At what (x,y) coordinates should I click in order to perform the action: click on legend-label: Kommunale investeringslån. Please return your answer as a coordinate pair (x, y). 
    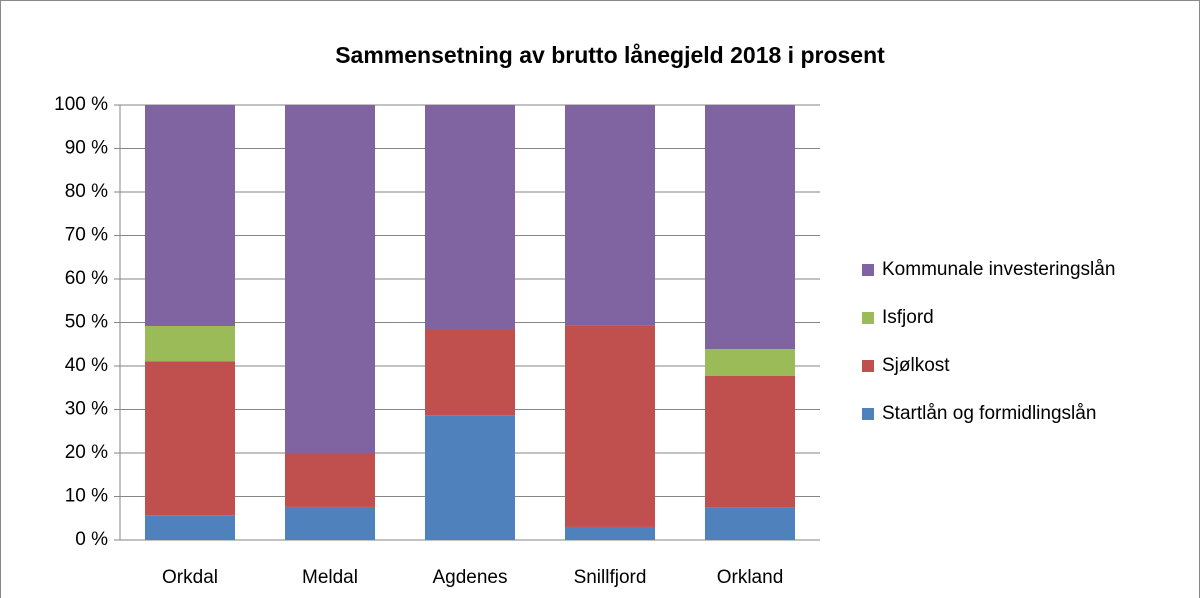
    Looking at the image, I should click on (998, 269).